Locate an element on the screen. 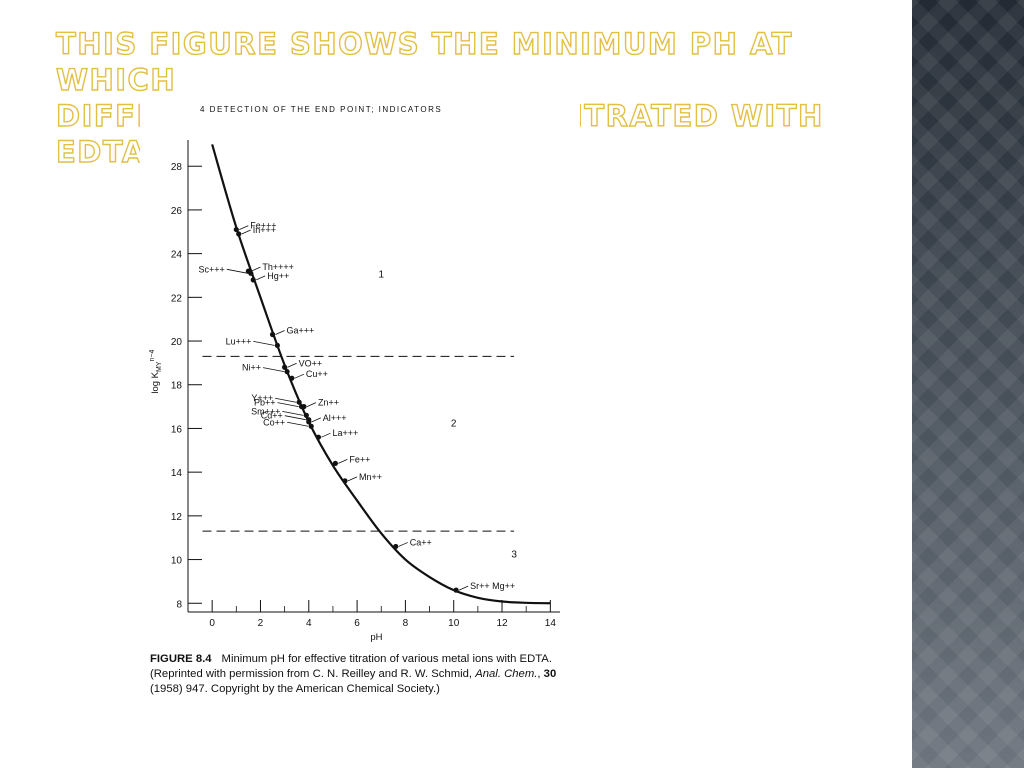 This screenshot has width=1024, height=768. ion-label: Pb++ is located at coordinates (265, 403).